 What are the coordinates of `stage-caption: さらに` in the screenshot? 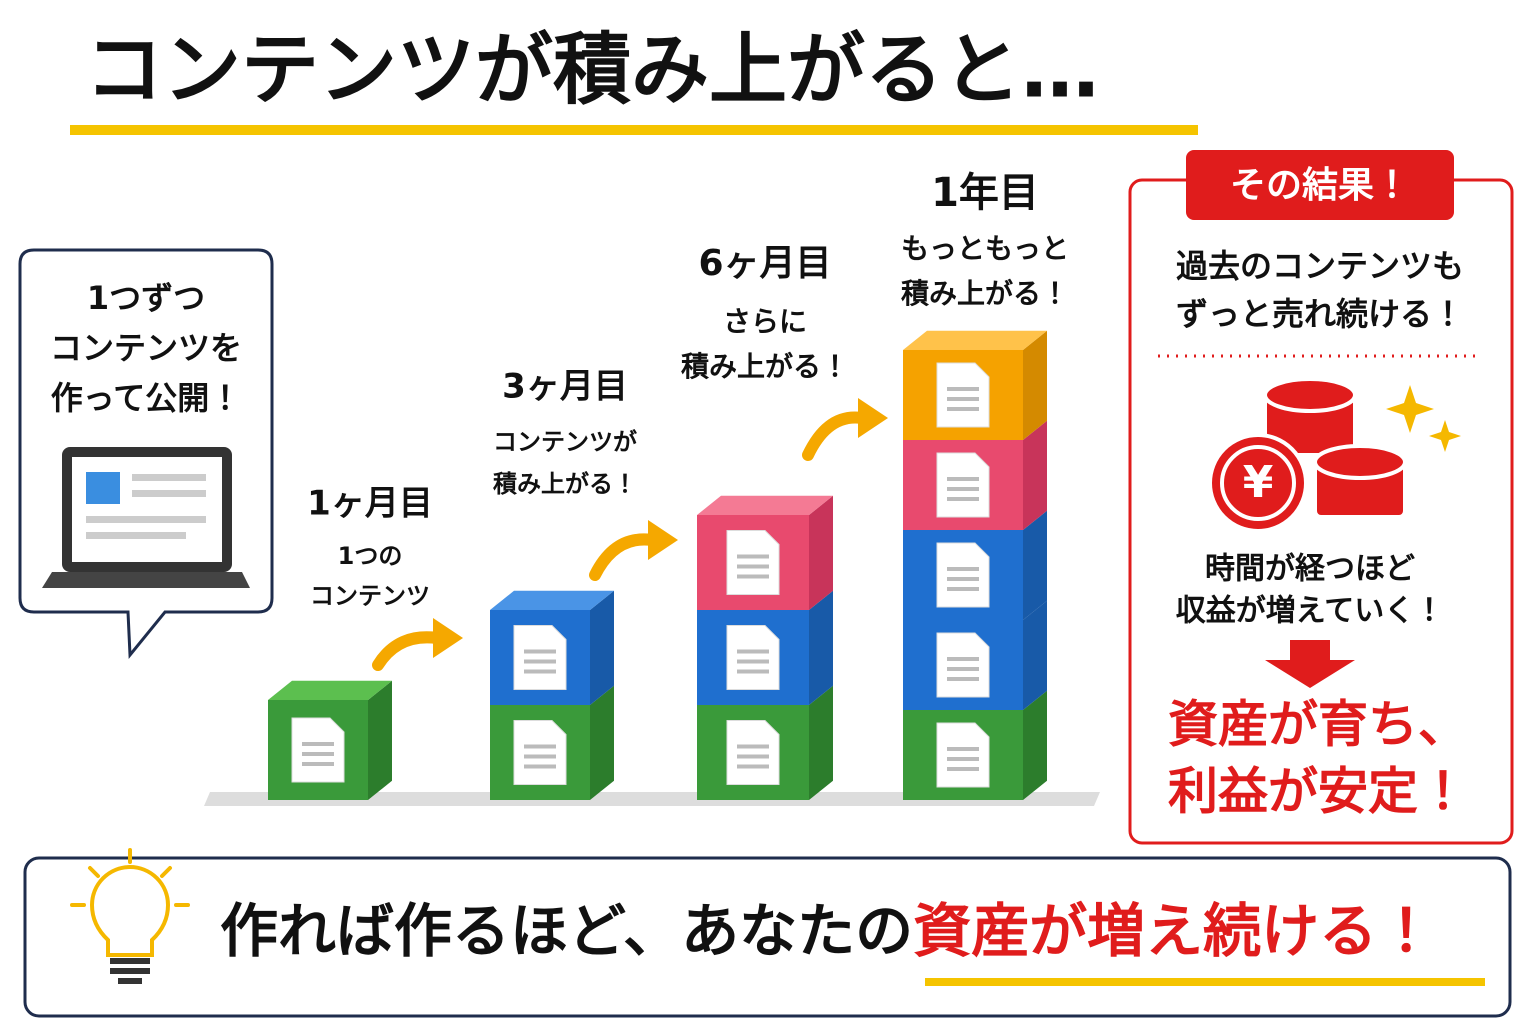 It's located at (765, 321).